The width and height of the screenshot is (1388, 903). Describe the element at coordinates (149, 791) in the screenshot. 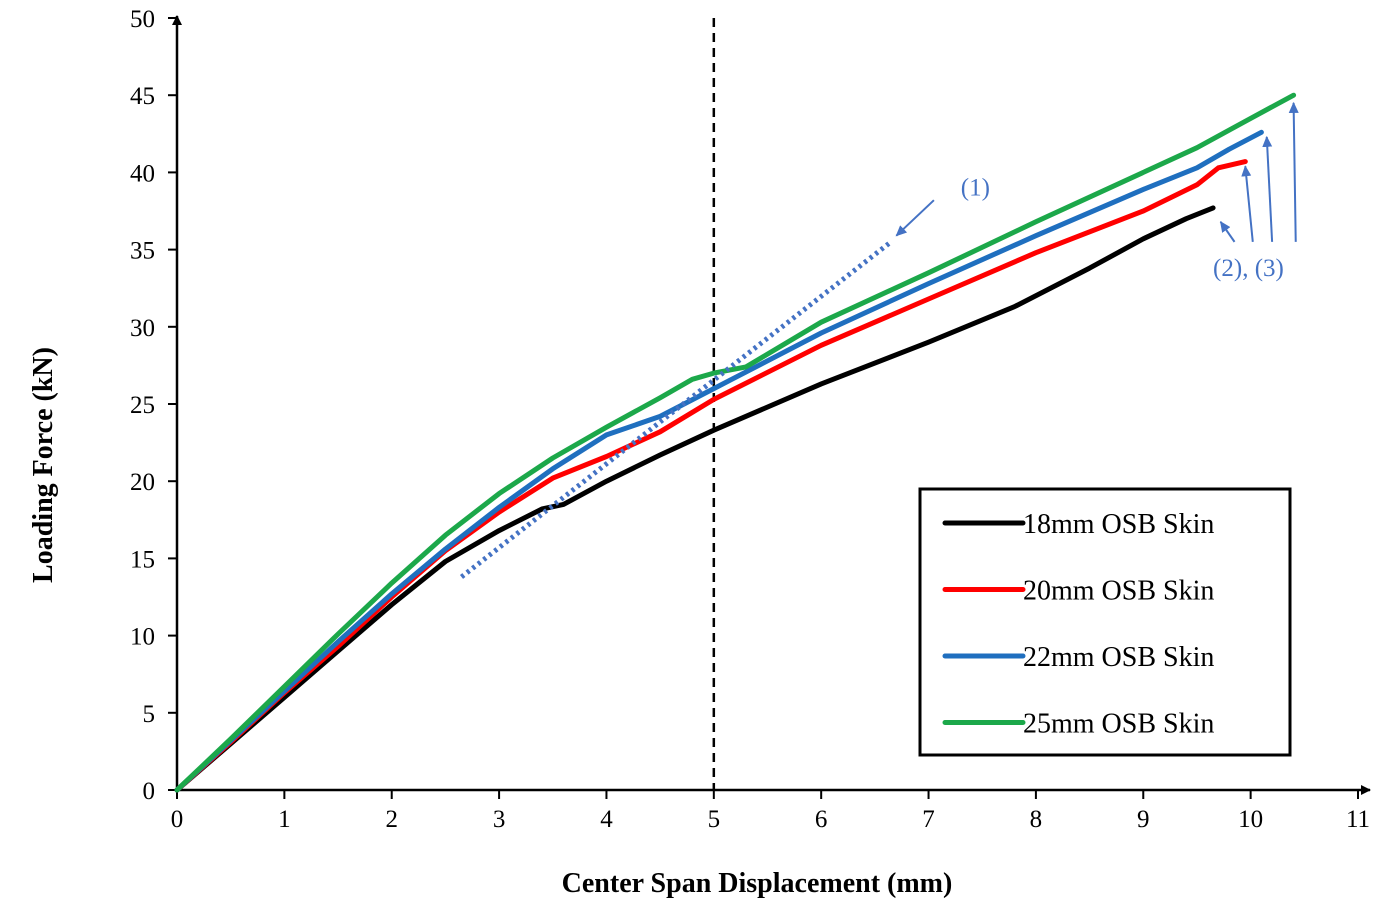

I see `y-tick-label: 0` at that location.